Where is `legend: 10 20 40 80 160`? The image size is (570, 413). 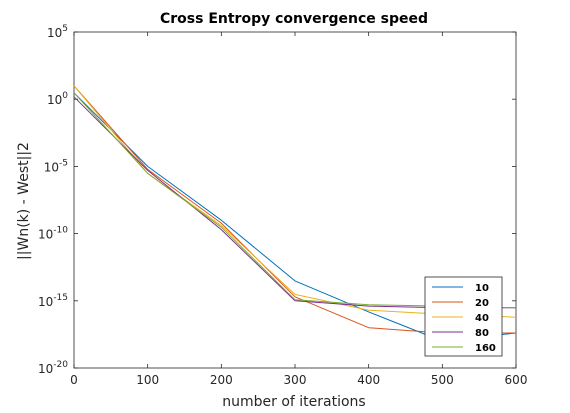 legend: 10 20 40 80 160 is located at coordinates (463, 316).